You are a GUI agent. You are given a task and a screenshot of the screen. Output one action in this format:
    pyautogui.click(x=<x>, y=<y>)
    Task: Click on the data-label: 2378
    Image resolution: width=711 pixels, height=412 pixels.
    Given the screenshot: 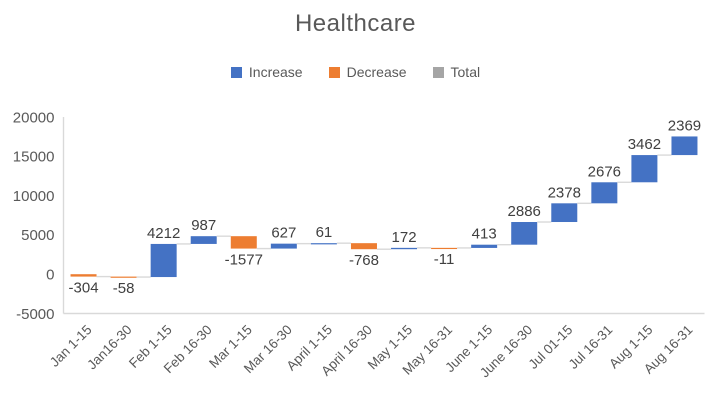 What is the action you would take?
    pyautogui.click(x=564, y=192)
    